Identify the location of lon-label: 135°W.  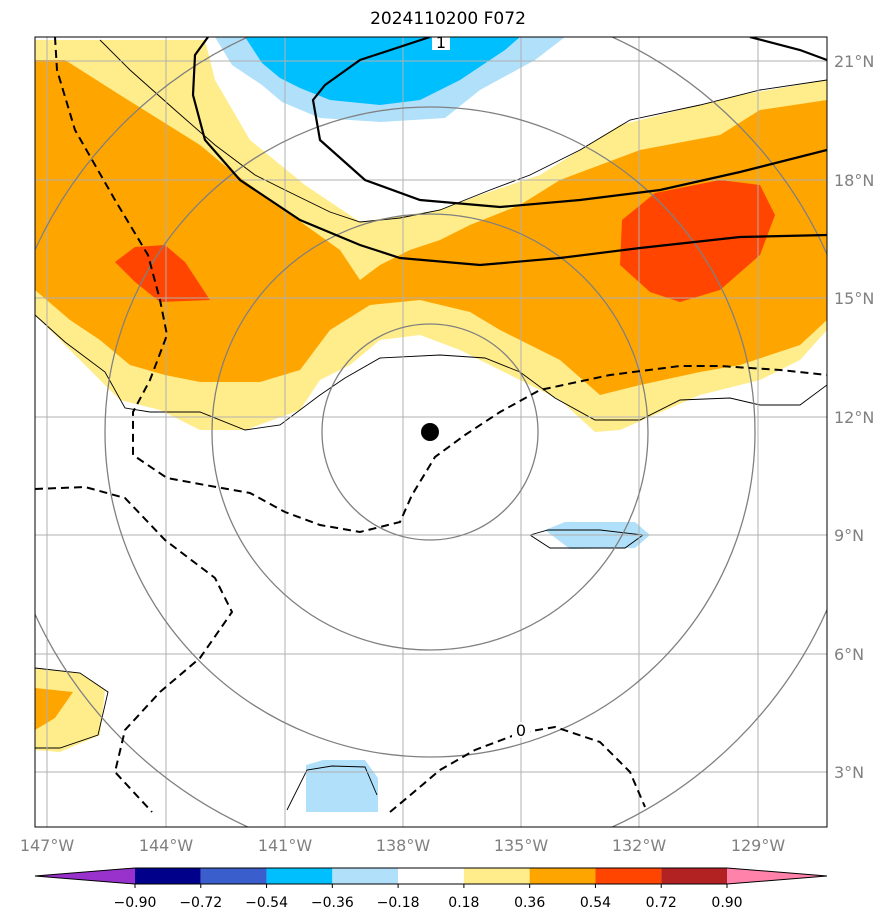
(521, 845).